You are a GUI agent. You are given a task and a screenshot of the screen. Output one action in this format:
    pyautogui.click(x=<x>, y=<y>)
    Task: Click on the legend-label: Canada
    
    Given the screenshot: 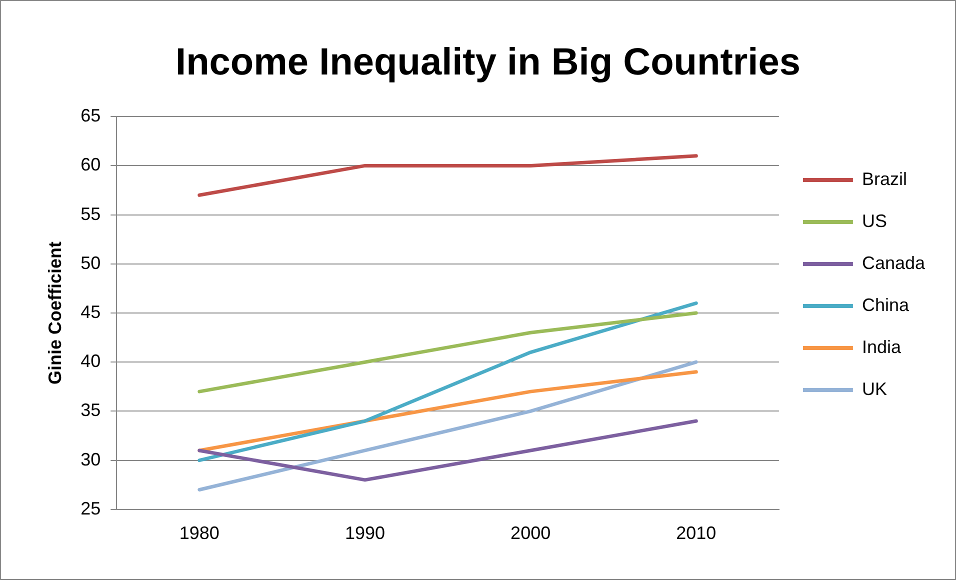 What is the action you would take?
    pyautogui.click(x=894, y=262)
    